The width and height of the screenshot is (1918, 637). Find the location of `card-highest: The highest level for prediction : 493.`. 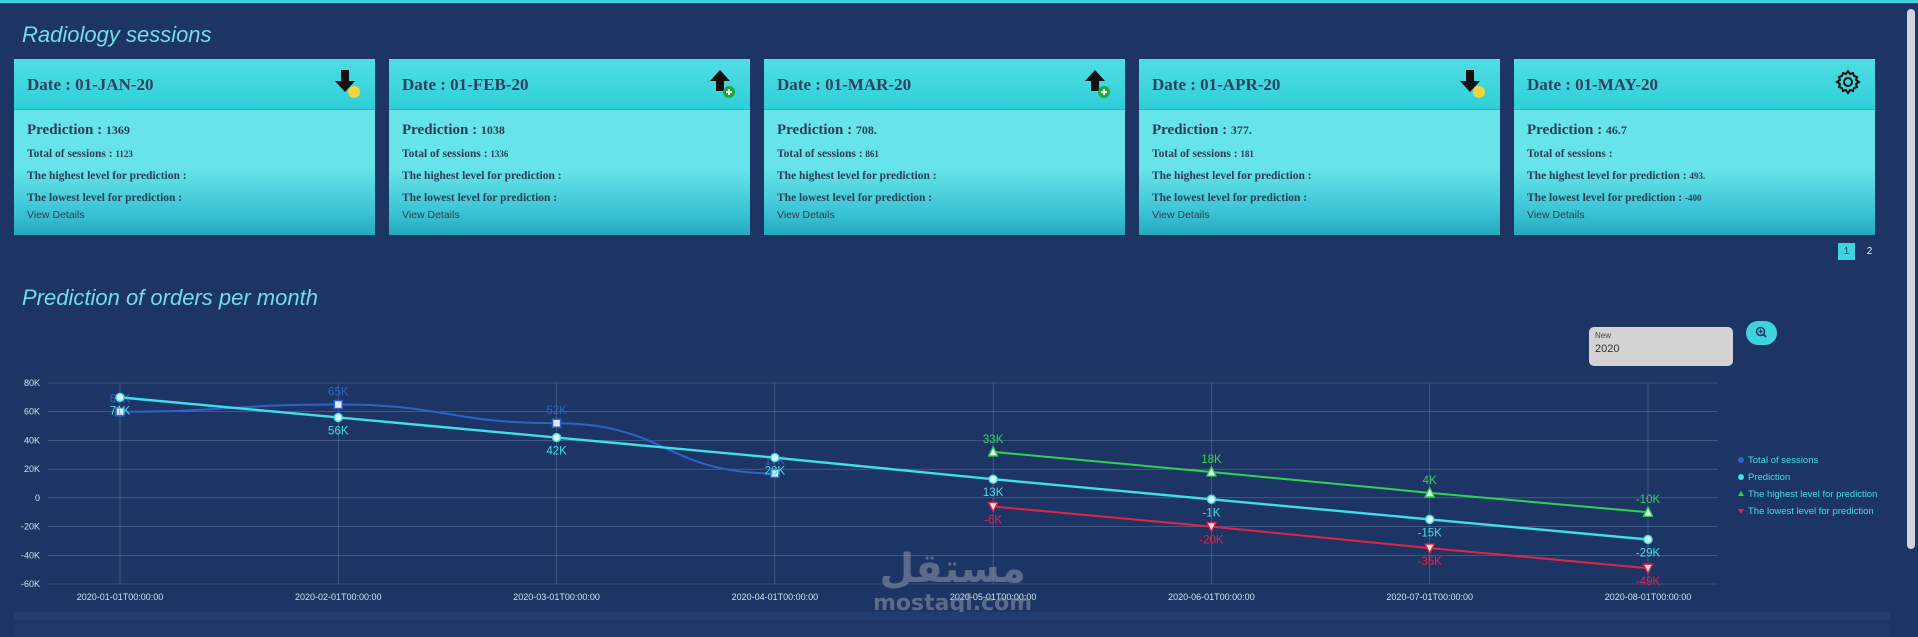

card-highest: The highest level for prediction : 493. is located at coordinates (1694, 176).